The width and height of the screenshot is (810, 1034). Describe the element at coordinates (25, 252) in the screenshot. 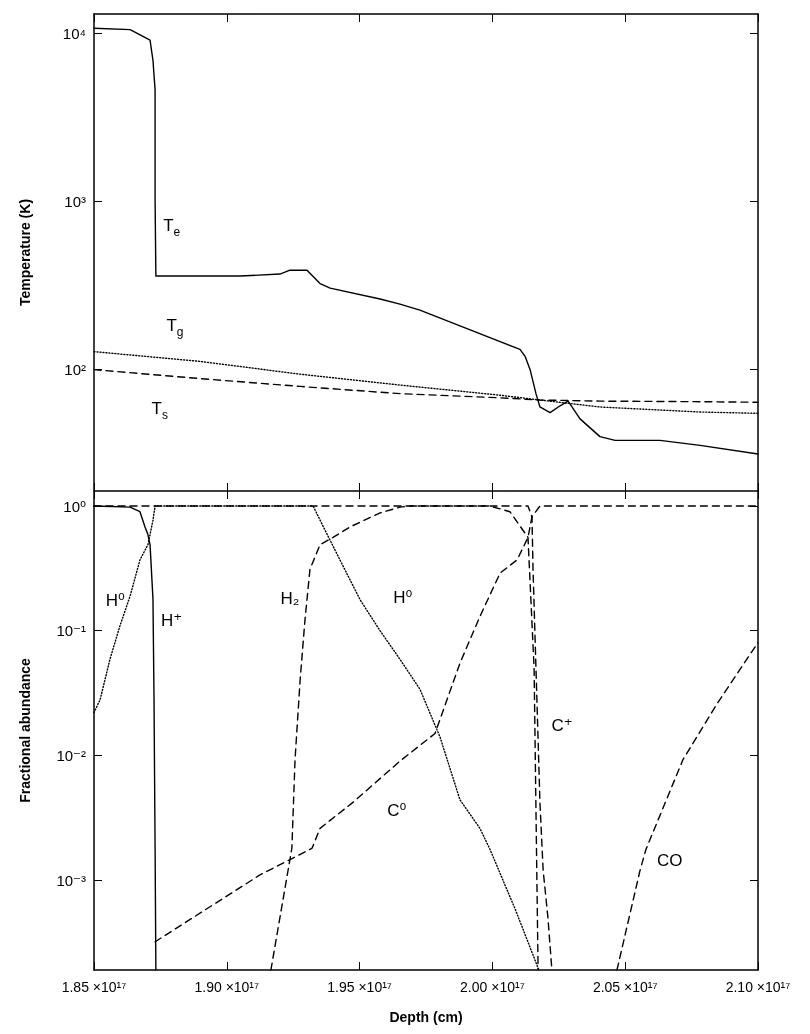

I see `y-axis-title: Temperature (K)` at that location.